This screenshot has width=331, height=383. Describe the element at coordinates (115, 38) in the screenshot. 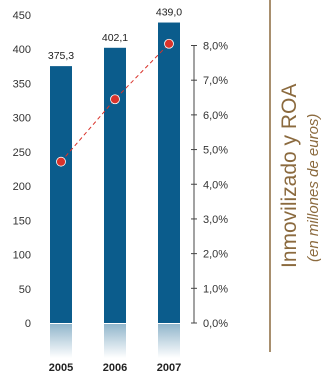

I see `bar-data-label: 402,1` at that location.